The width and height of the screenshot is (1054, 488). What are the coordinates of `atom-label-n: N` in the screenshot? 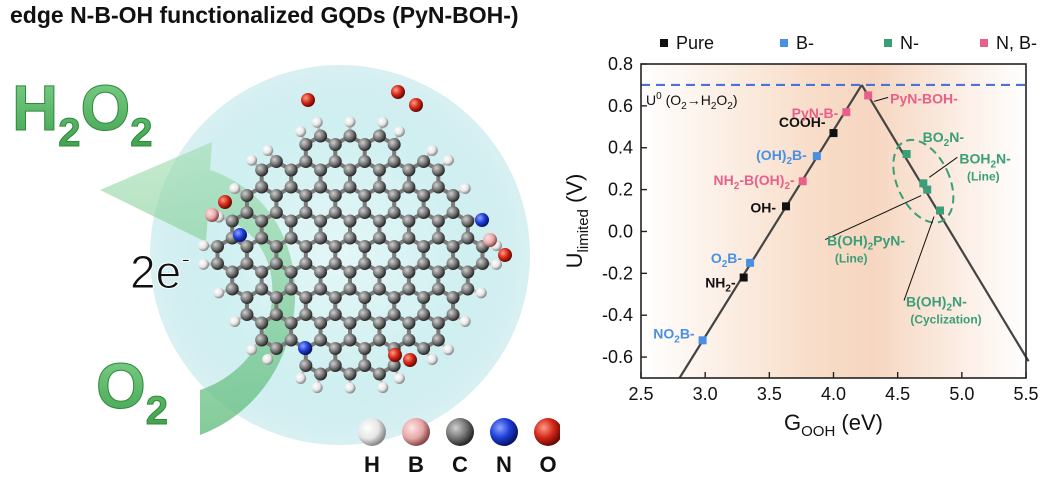 It's located at (504, 464).